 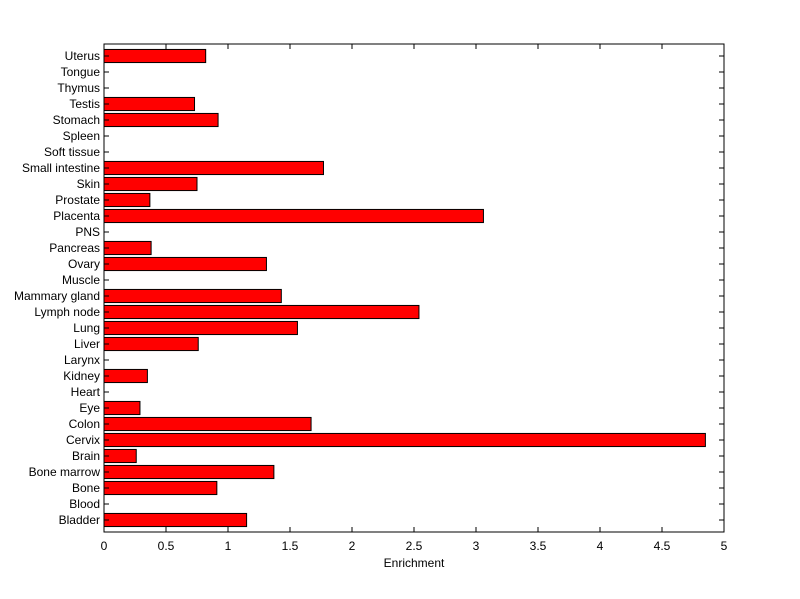 I want to click on category-label-mammary-gland: Mammary gland, so click(x=57, y=296).